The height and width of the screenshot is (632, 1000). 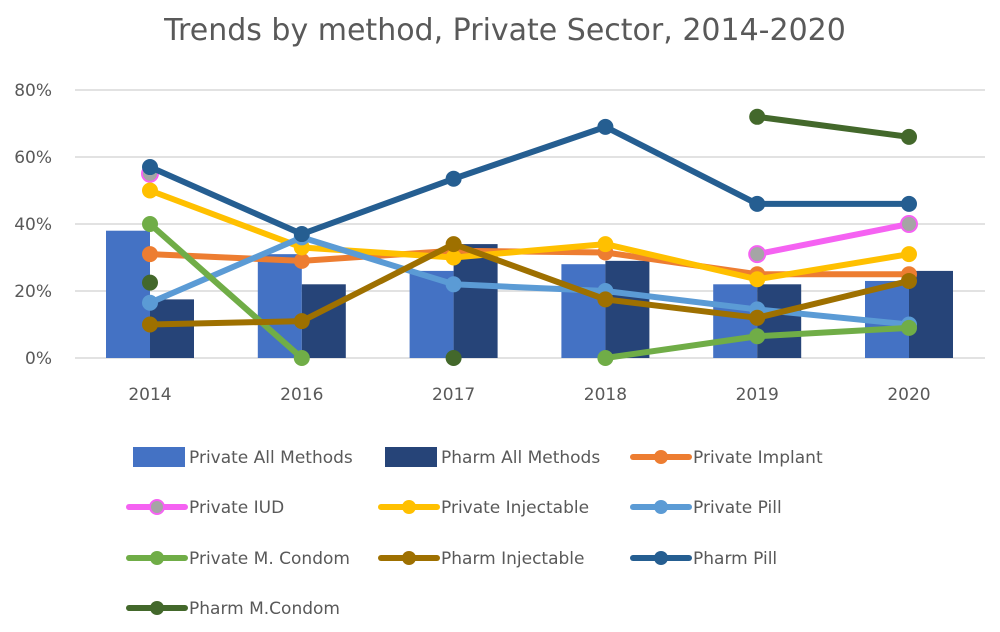 What do you see at coordinates (409, 558) in the screenshot?
I see `legend-marker-pharm-injectable` at bounding box center [409, 558].